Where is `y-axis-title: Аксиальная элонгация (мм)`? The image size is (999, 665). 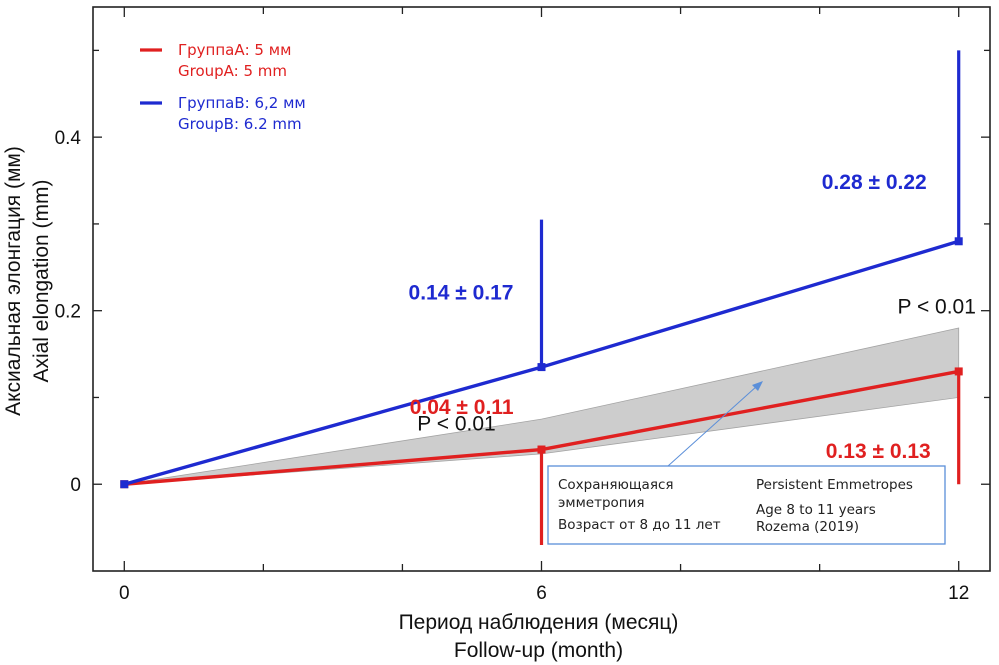
y-axis-title: Аксиальная элонгация (мм) is located at coordinates (13, 281).